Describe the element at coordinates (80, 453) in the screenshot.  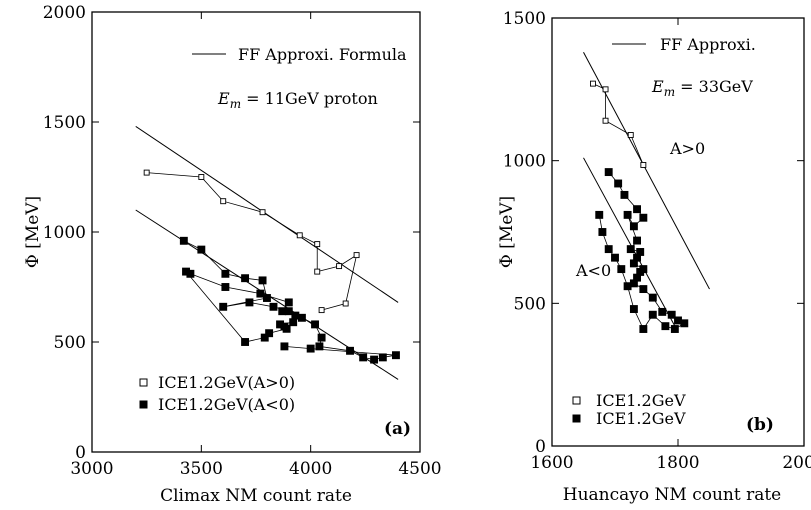
I see `panel-a-ytick-label: 0` at that location.